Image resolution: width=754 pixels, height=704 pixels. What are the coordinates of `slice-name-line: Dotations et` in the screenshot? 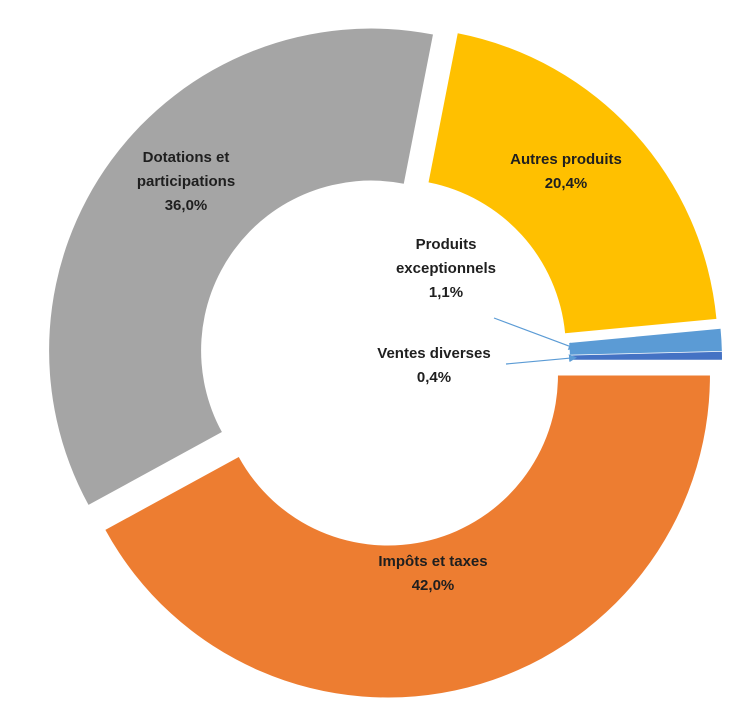 It's located at (186, 157).